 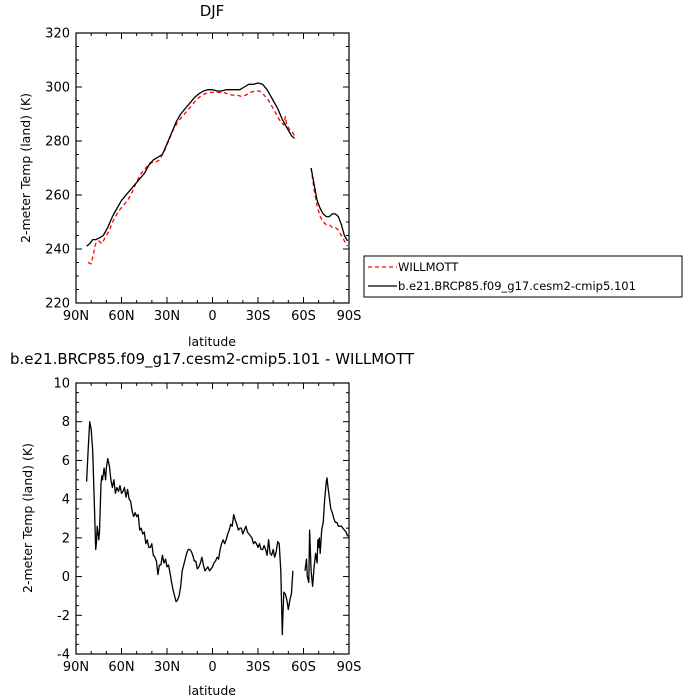 What do you see at coordinates (57, 250) in the screenshot?
I see `y-tick-label: 240` at bounding box center [57, 250].